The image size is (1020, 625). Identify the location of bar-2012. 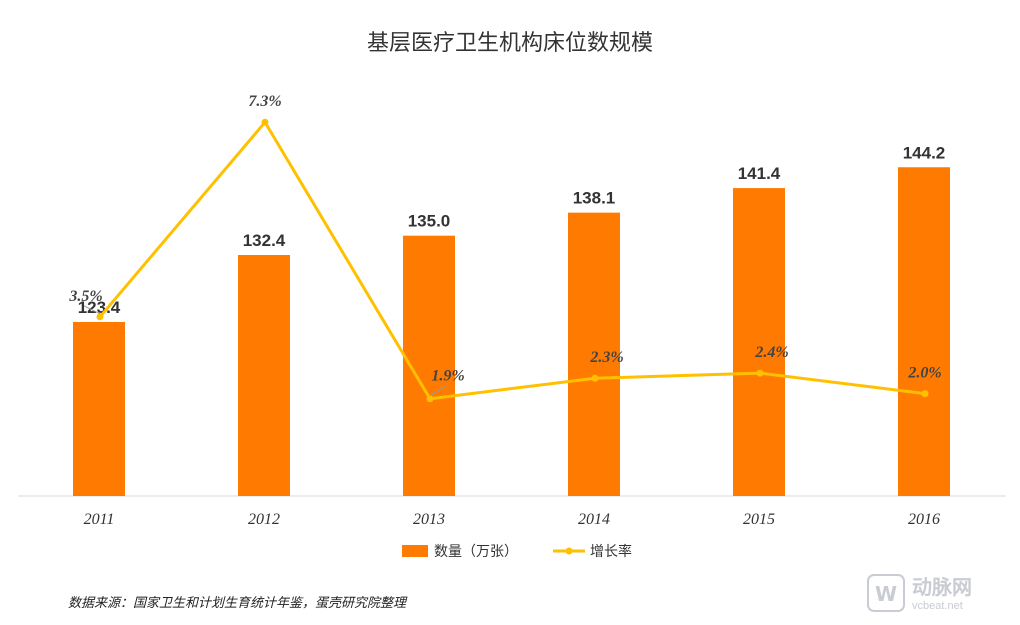
(264, 375).